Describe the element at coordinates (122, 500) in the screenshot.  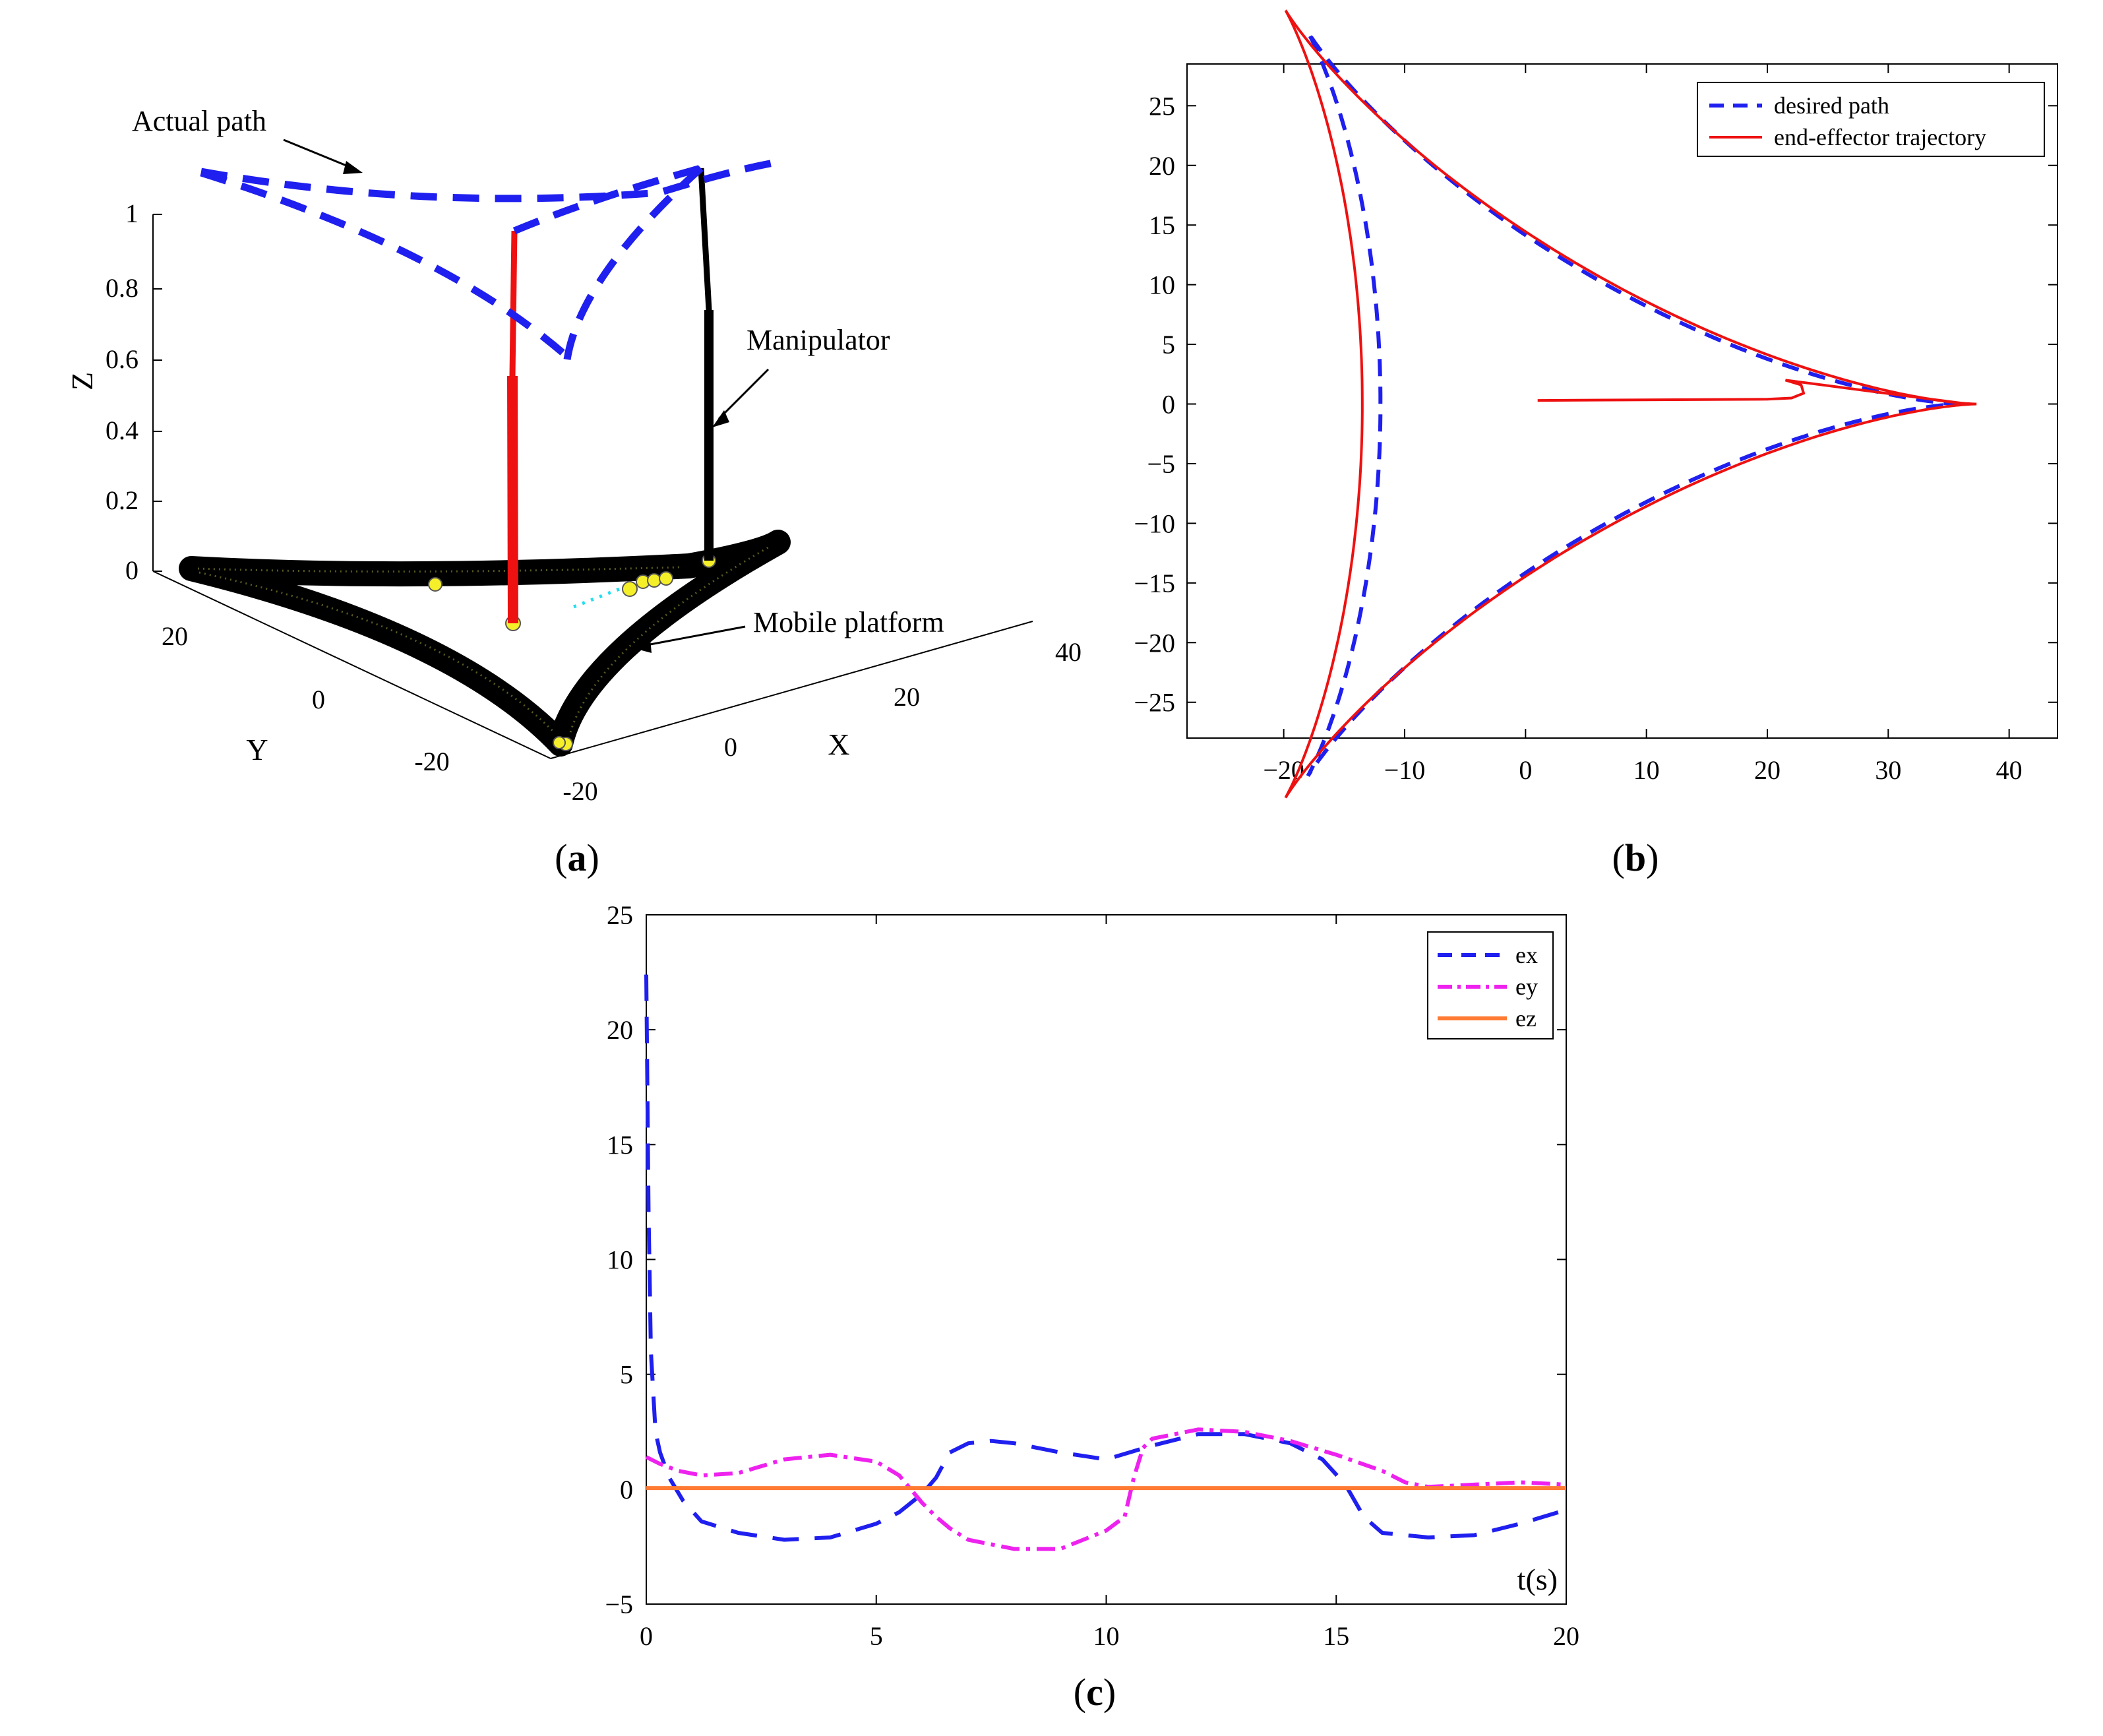
I see `z-tick-label: 0.2` at that location.